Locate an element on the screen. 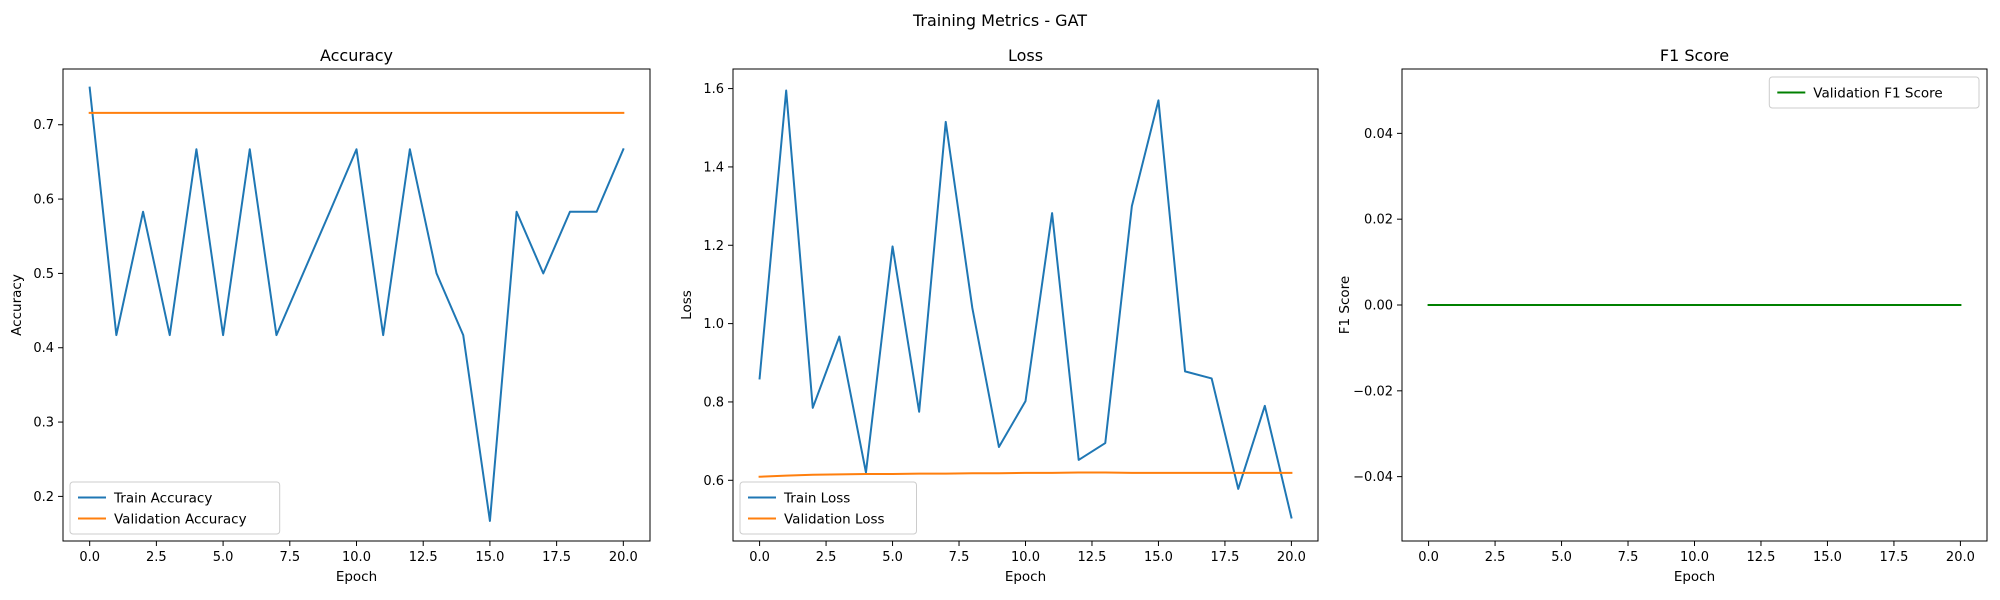 The image size is (2000, 600). chart-title: Accuracy is located at coordinates (356, 55).